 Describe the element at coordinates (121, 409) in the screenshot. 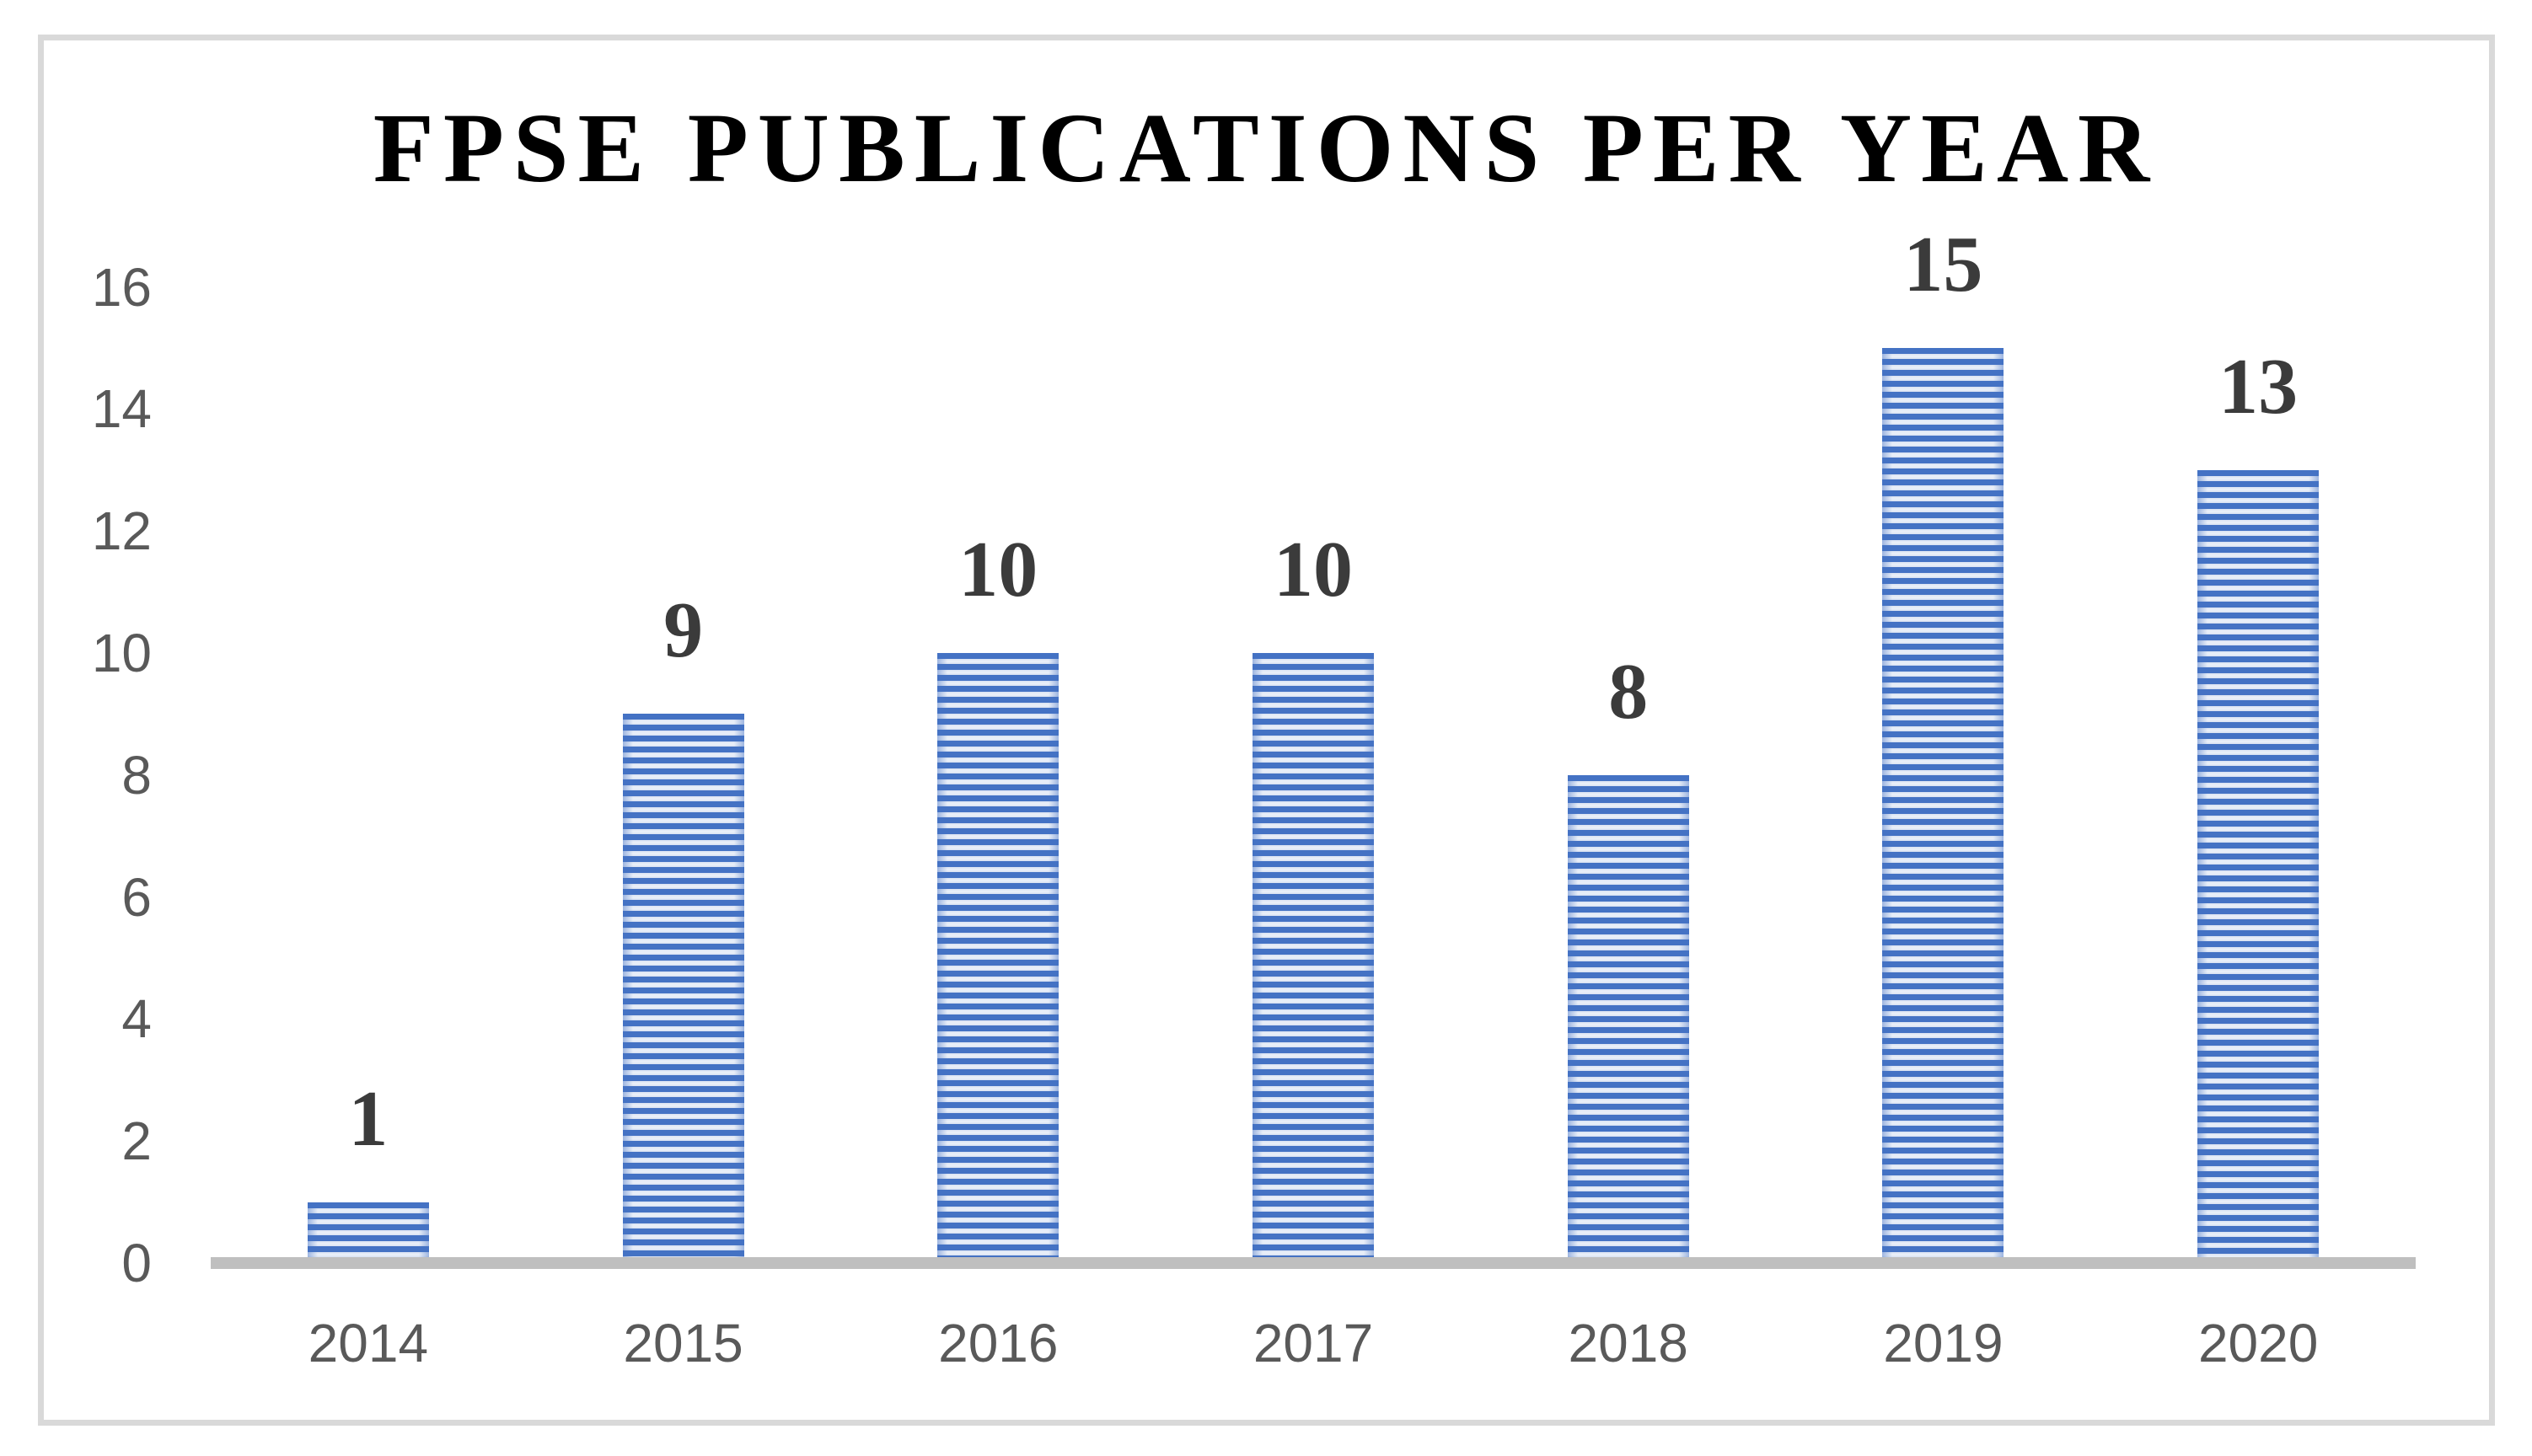

I see `y-tick-label: 14` at that location.